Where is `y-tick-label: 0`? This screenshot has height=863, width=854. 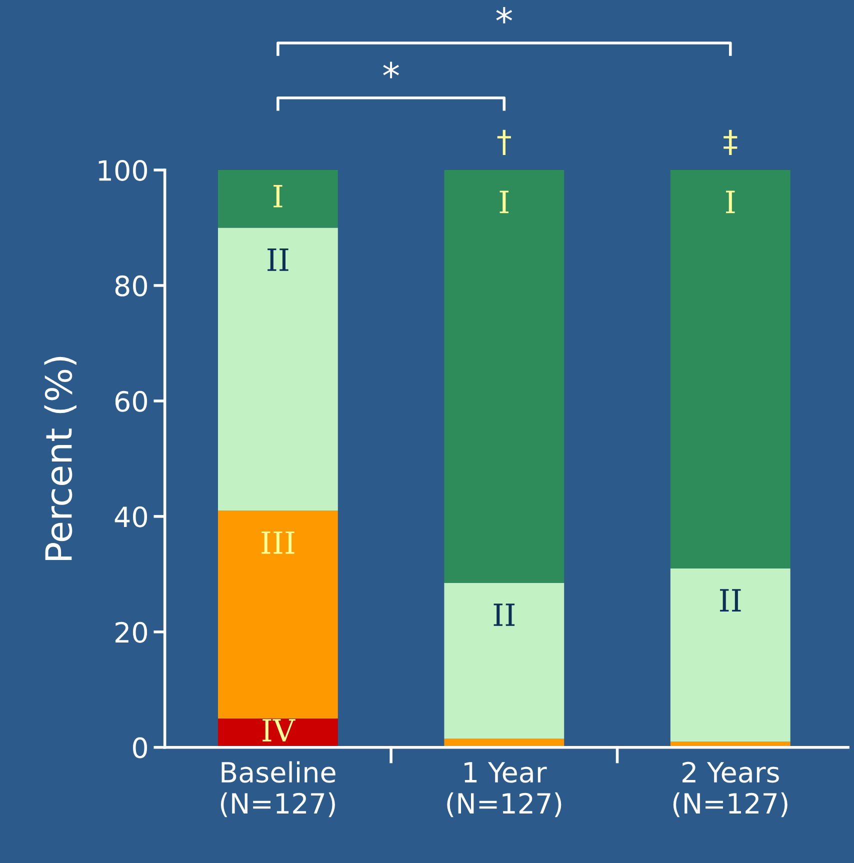
y-tick-label: 0 is located at coordinates (140, 747).